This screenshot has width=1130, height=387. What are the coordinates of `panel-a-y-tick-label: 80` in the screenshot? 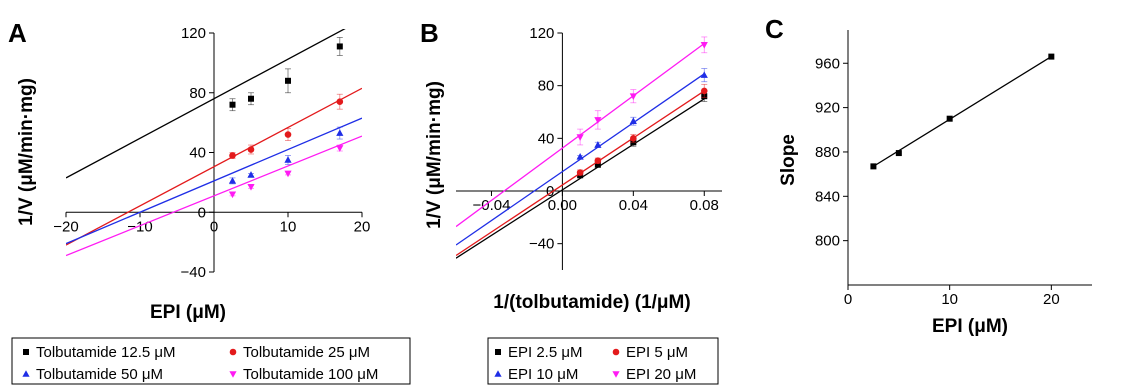 It's located at (197, 93).